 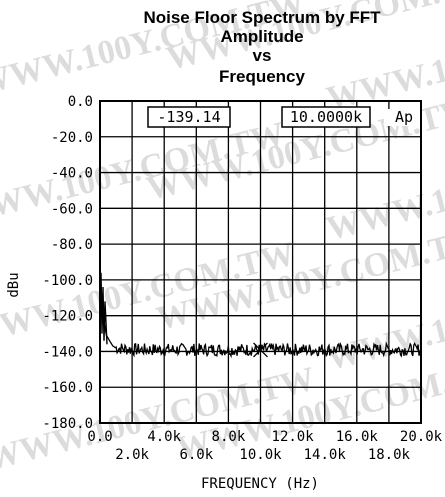 I want to click on x-tick-label: 20.0k, so click(x=421, y=437).